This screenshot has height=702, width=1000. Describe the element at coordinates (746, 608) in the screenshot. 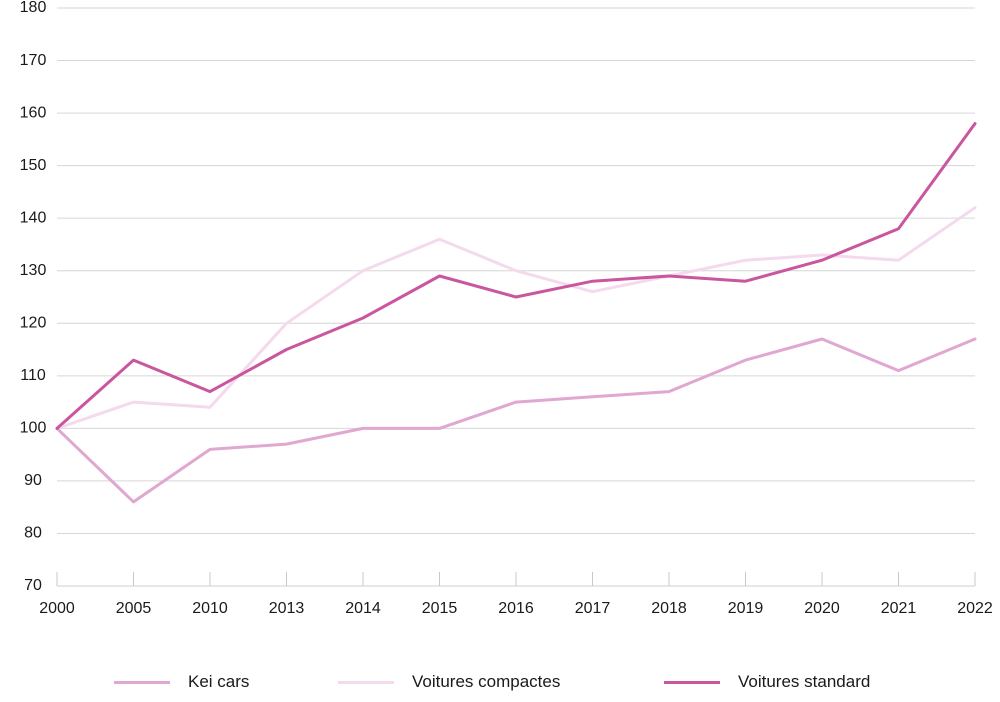

I see `x-tick-label: 2019` at that location.